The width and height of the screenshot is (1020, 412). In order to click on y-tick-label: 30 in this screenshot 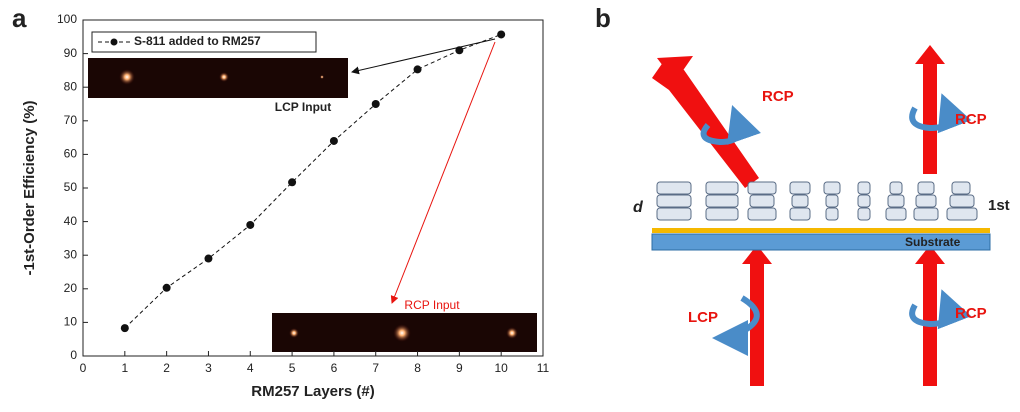, I will do `click(71, 254)`.